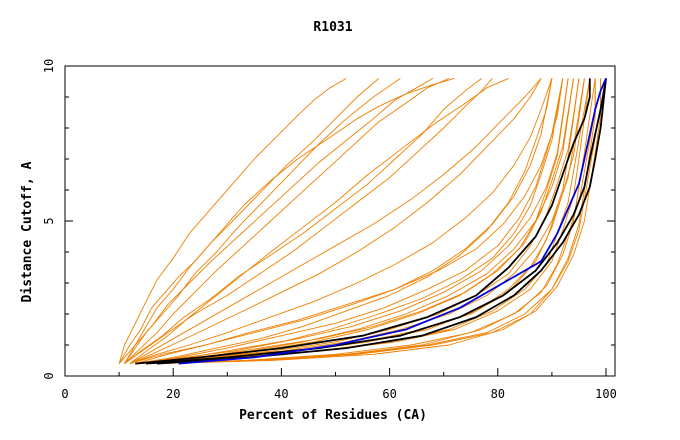 Image resolution: width=680 pixels, height=440 pixels. What do you see at coordinates (49, 66) in the screenshot?
I see `y-tick-label: 10` at bounding box center [49, 66].